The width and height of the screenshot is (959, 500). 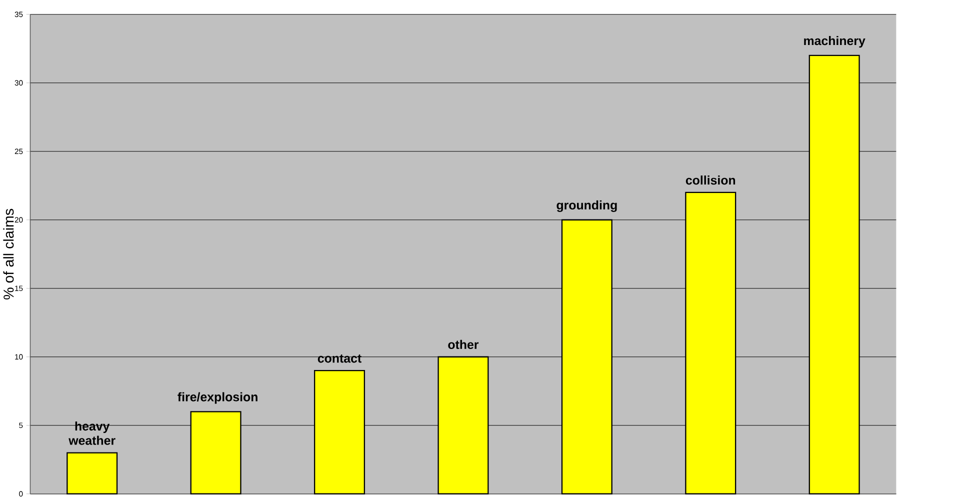 I want to click on bar, so click(x=92, y=473).